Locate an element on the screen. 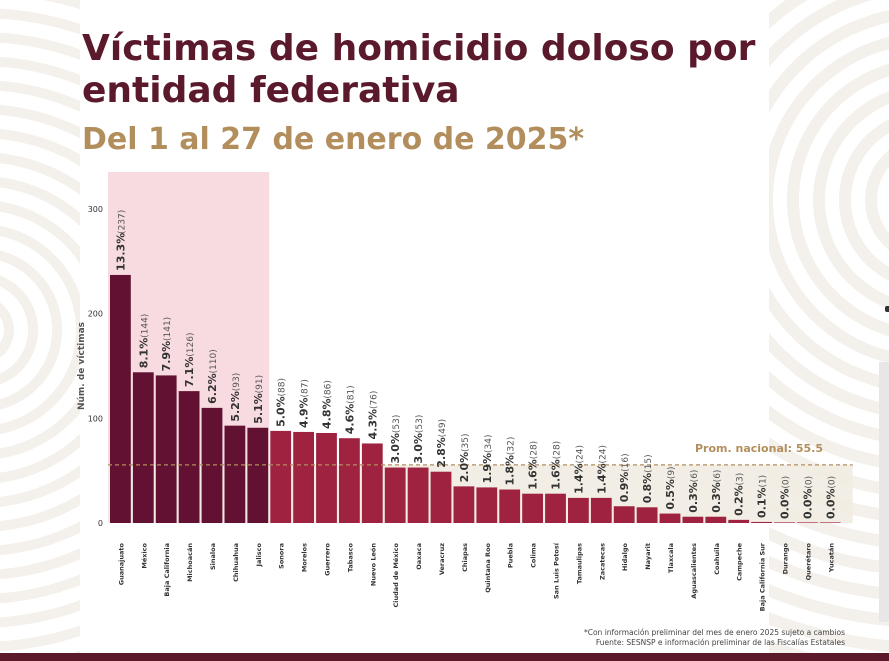 The image size is (889, 661). bar-count-label: (24) is located at coordinates (580, 454).